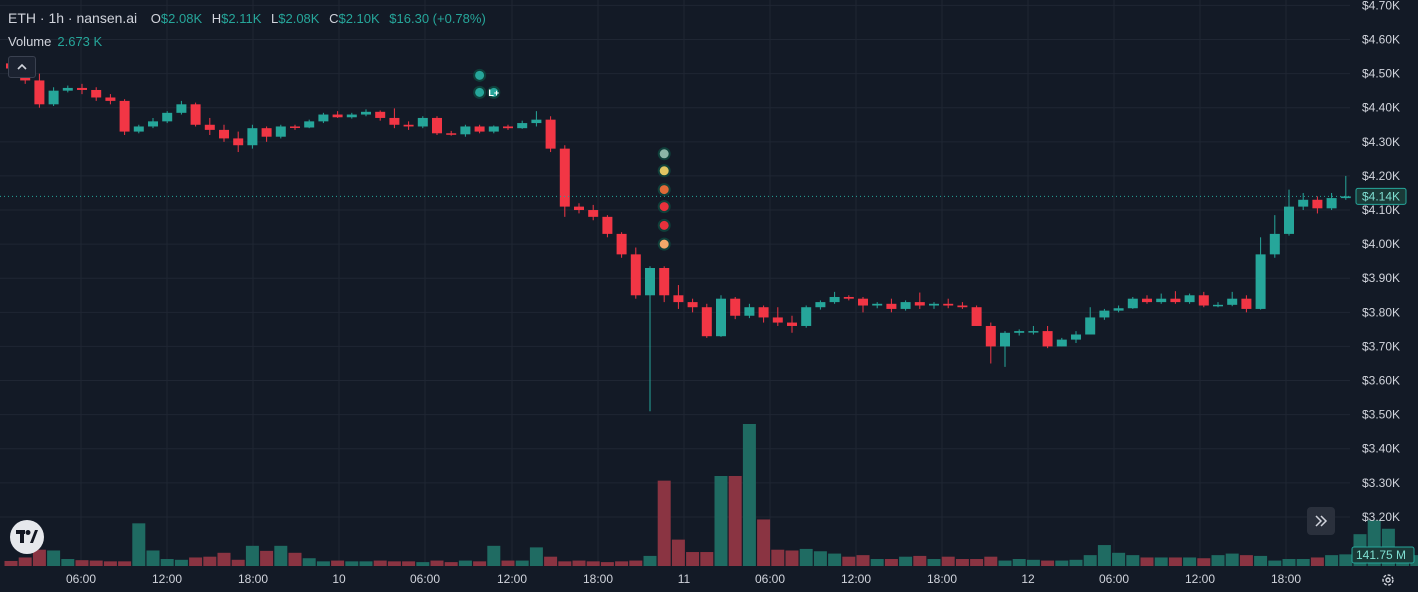 This screenshot has width=1418, height=592. What do you see at coordinates (181, 18) in the screenshot?
I see `open-value: $2.08K` at bounding box center [181, 18].